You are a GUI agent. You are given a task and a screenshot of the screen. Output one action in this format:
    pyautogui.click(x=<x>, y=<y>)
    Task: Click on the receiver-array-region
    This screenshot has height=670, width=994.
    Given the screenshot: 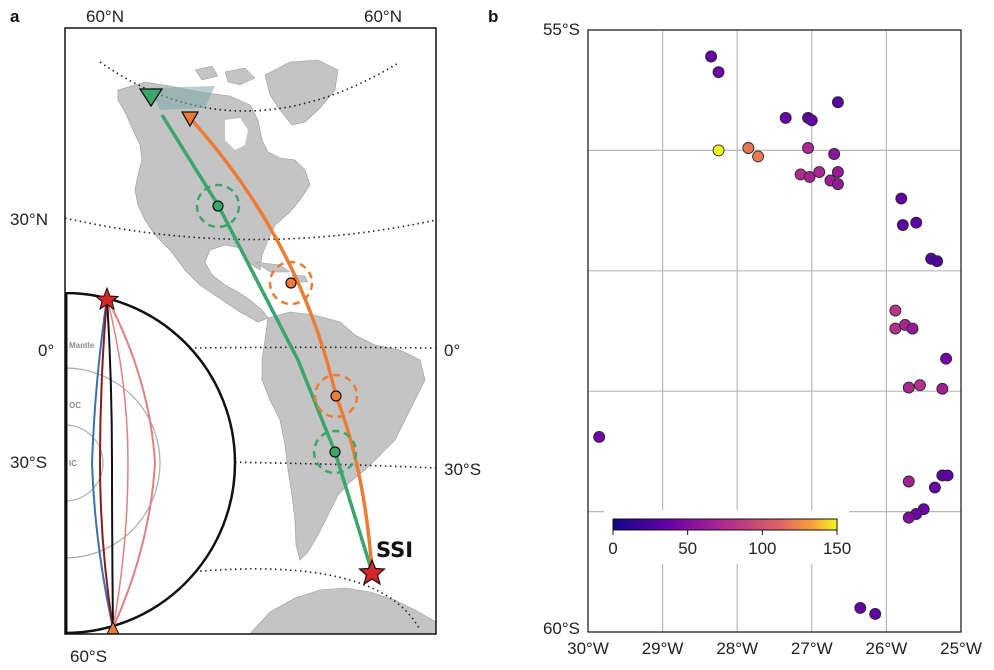 What is the action you would take?
    pyautogui.click(x=182, y=98)
    